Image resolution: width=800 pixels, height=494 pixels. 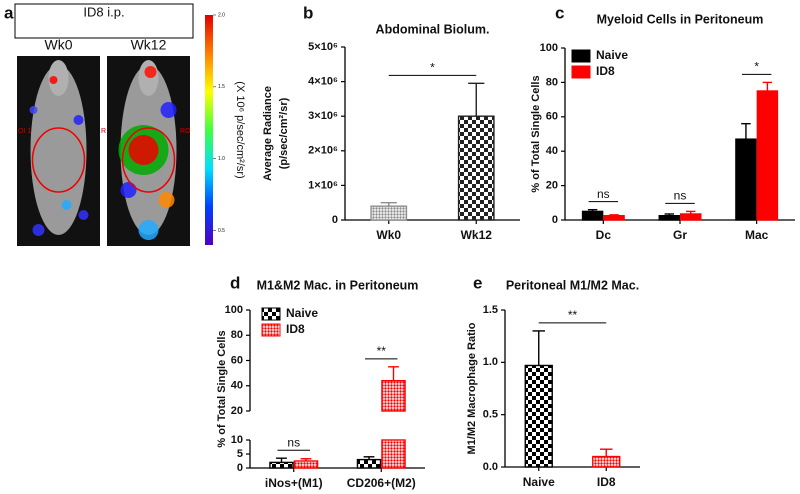 What do you see at coordinates (323, 47) in the screenshot?
I see `y-tick-label: 5×10⁶` at bounding box center [323, 47].